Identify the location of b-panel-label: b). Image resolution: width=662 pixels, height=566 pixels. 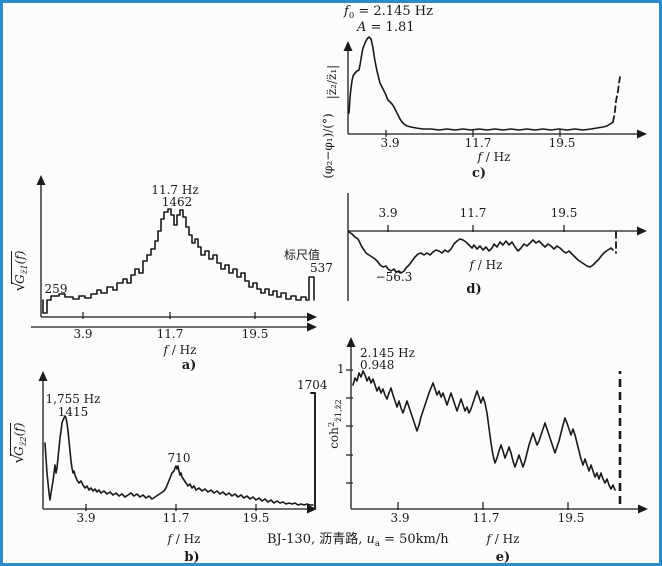
(192, 557).